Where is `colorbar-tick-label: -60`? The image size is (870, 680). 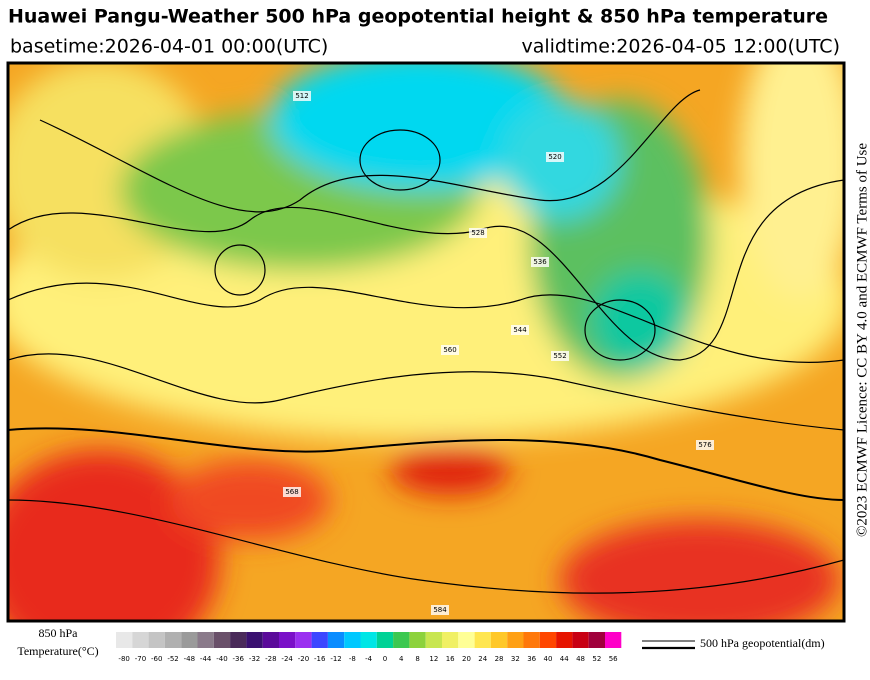 colorbar-tick-label: -60 is located at coordinates (156, 659).